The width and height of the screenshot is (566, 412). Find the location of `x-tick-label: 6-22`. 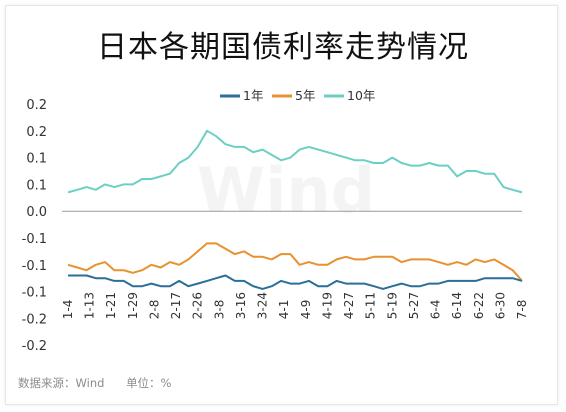

x-tick-label: 6-22 is located at coordinates (479, 305).